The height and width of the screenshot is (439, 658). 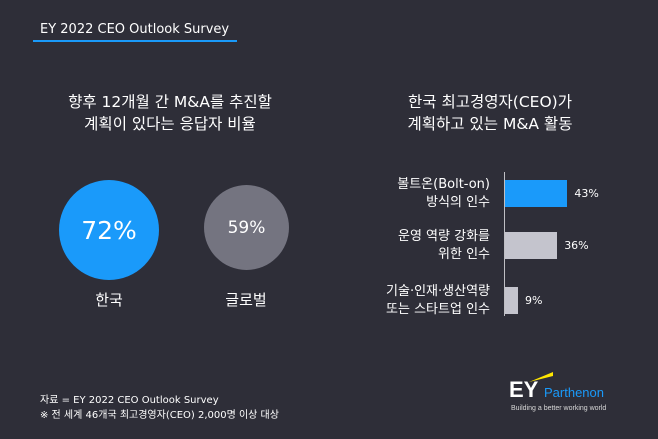 What do you see at coordinates (135, 41) in the screenshot?
I see `header-underline` at bounding box center [135, 41].